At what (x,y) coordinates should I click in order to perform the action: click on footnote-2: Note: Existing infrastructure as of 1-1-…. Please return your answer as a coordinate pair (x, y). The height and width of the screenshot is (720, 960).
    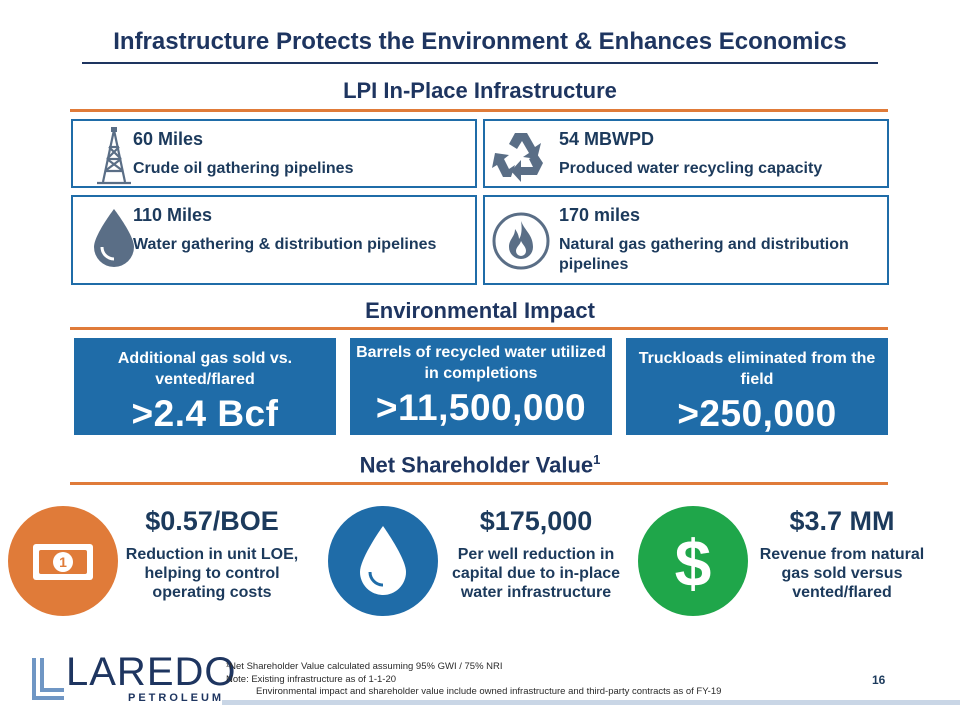
    Looking at the image, I should click on (311, 679).